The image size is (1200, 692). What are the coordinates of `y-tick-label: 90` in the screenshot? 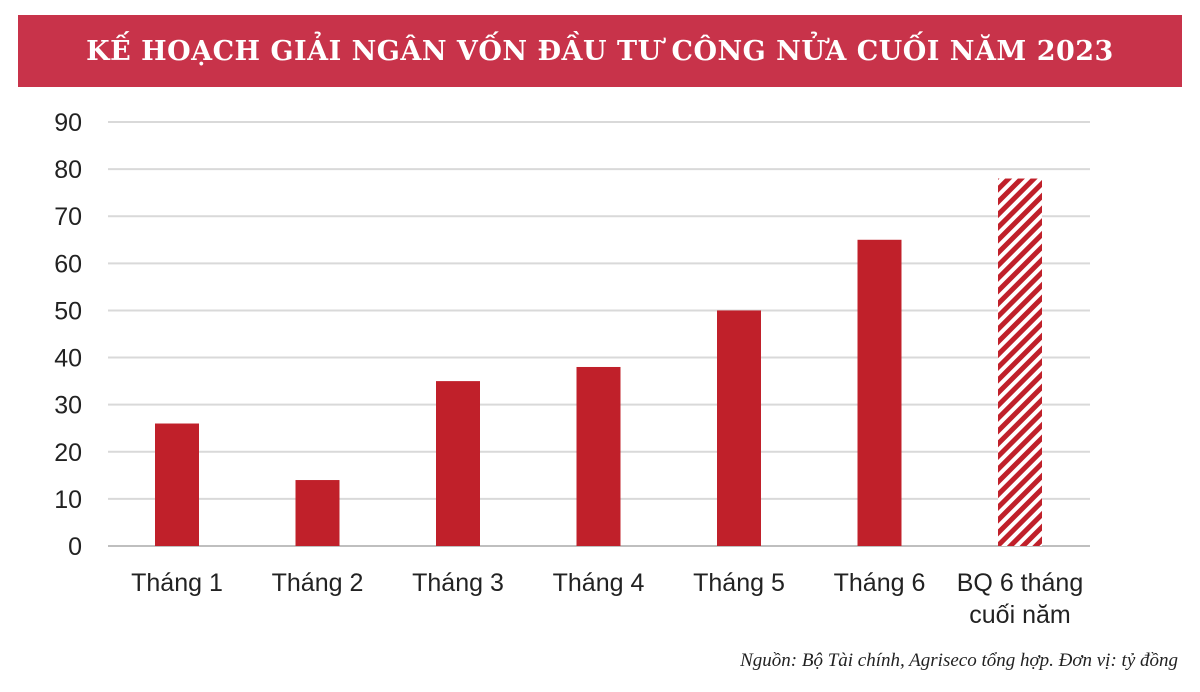 It's located at (68, 123).